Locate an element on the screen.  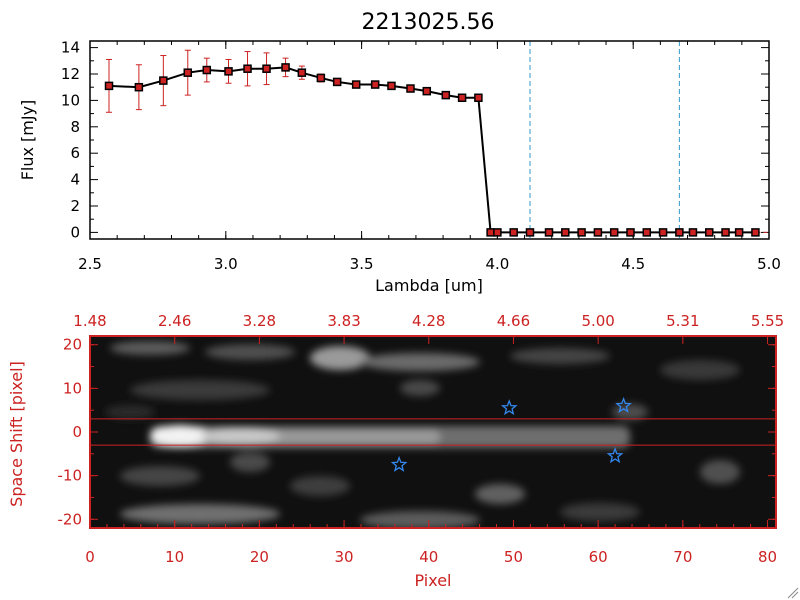
spectrum-y-tick-label: 0 is located at coordinates (75, 232).